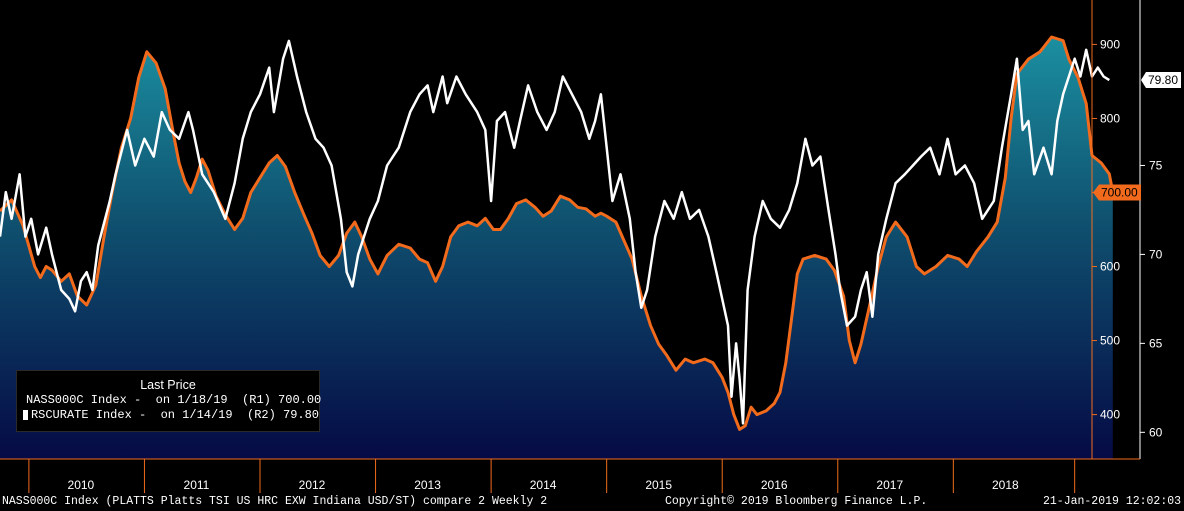 Image resolution: width=1184 pixels, height=511 pixels. Describe the element at coordinates (25, 415) in the screenshot. I see `legend-swatch-white` at that location.